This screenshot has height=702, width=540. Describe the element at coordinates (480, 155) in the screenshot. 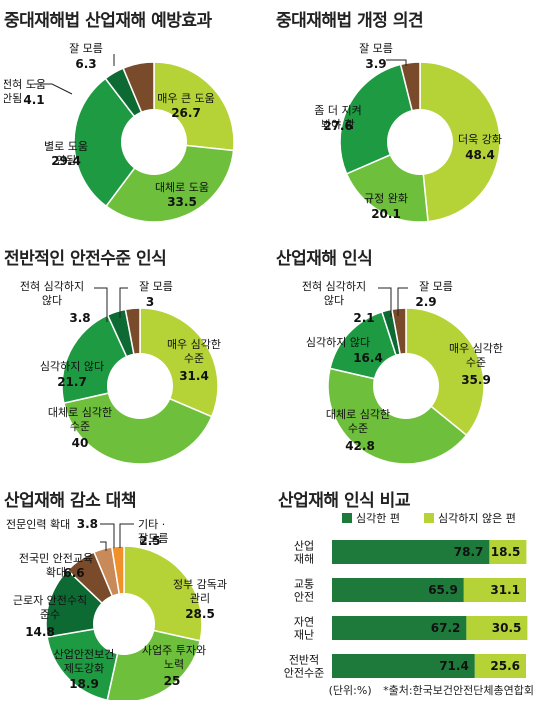

I see `slice-value: 48.4` at that location.